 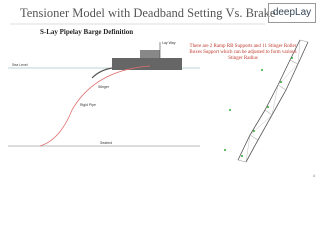 What do you see at coordinates (292, 13) in the screenshot?
I see `logo: deepLay` at bounding box center [292, 13].